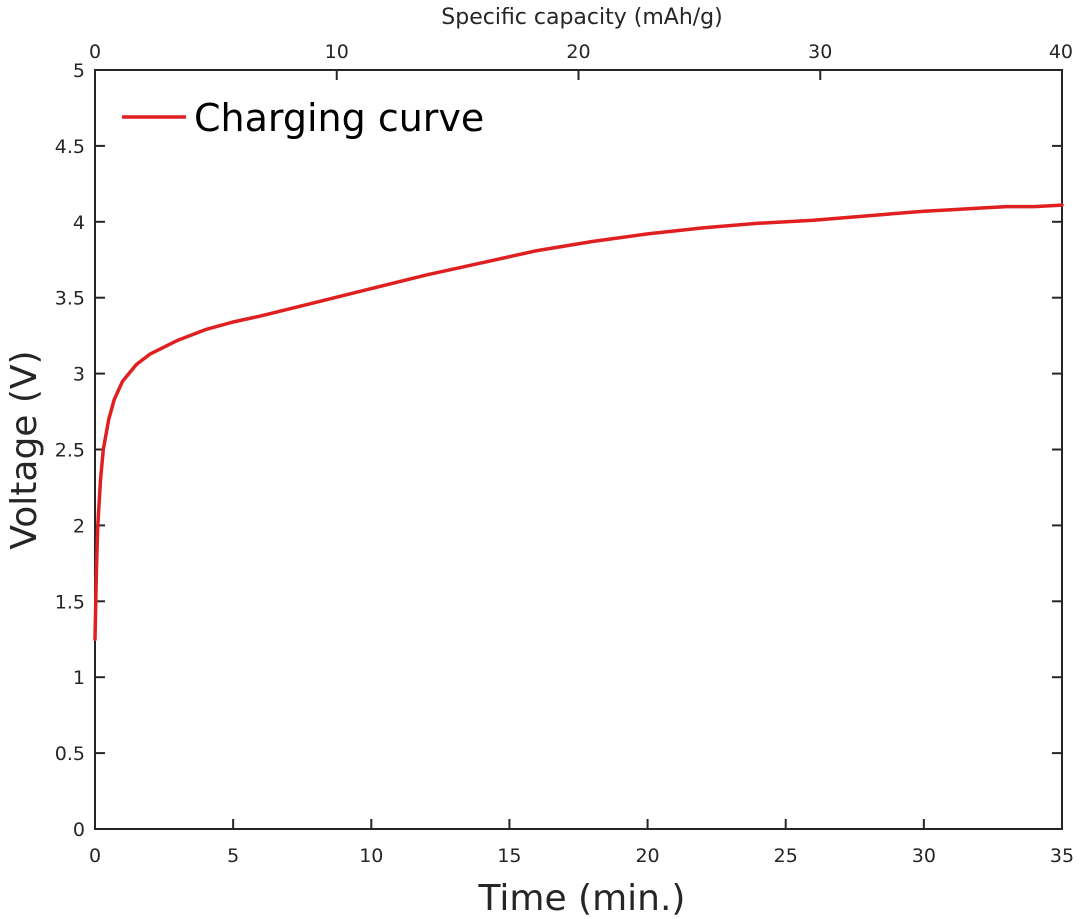 The width and height of the screenshot is (1080, 919). I want to click on y-tick-label: 0.5, so click(70, 754).